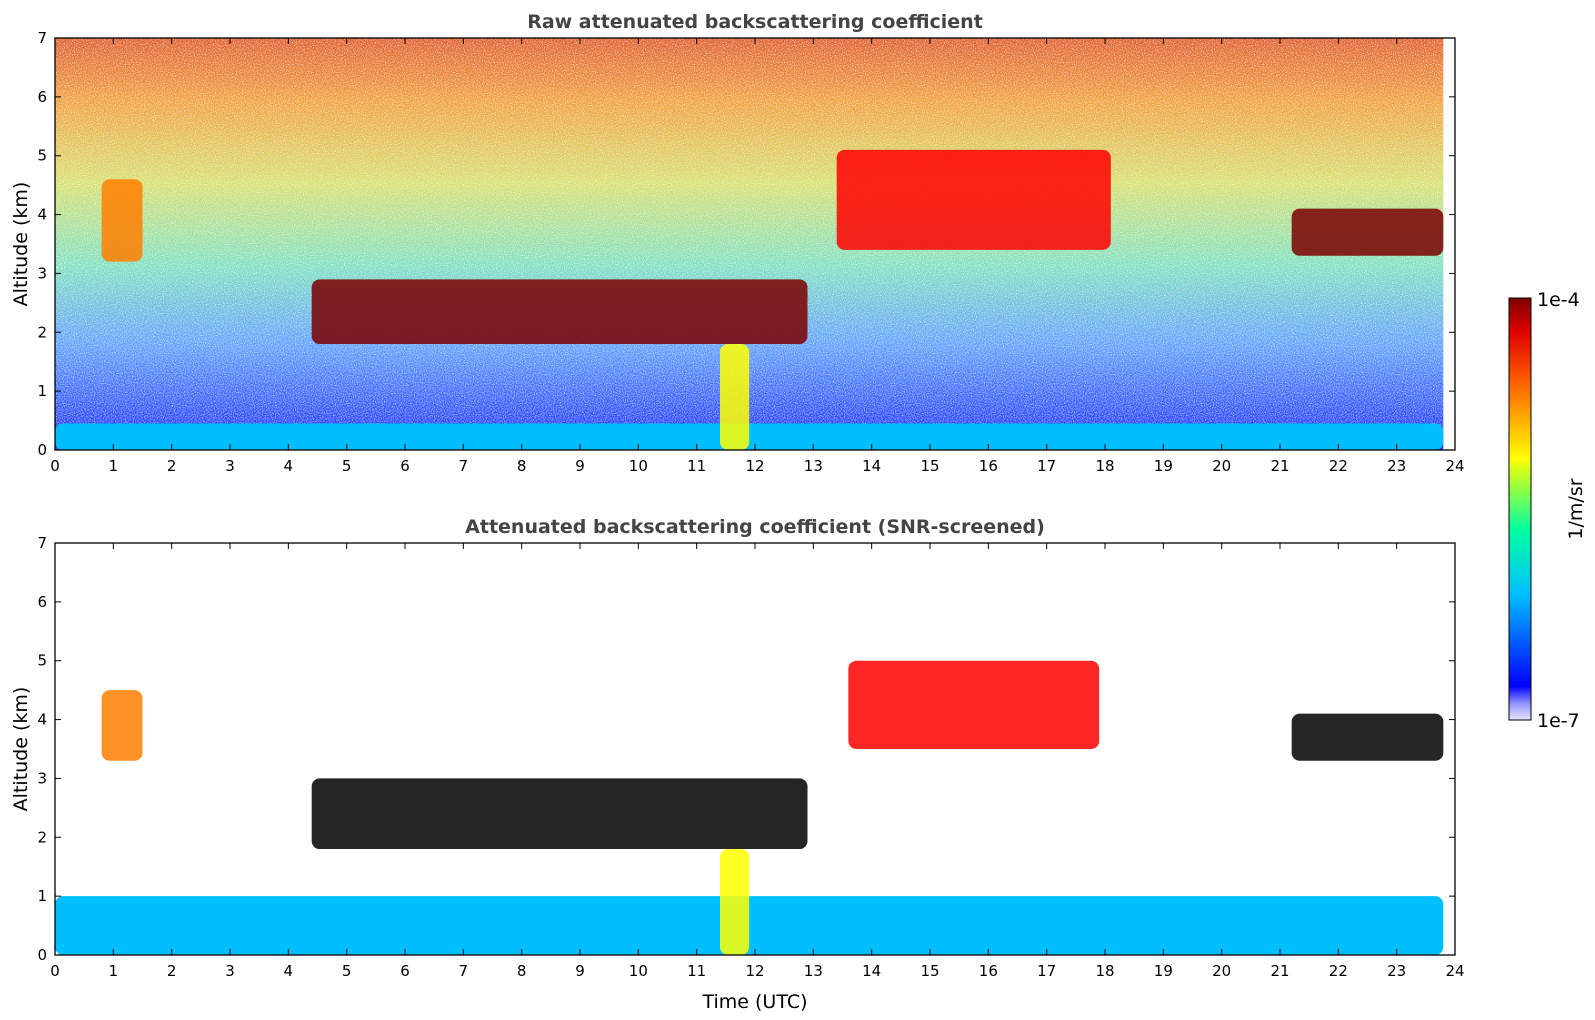 This screenshot has height=1020, width=1595. Describe the element at coordinates (1520, 509) in the screenshot. I see `colorbar-gradient` at that location.